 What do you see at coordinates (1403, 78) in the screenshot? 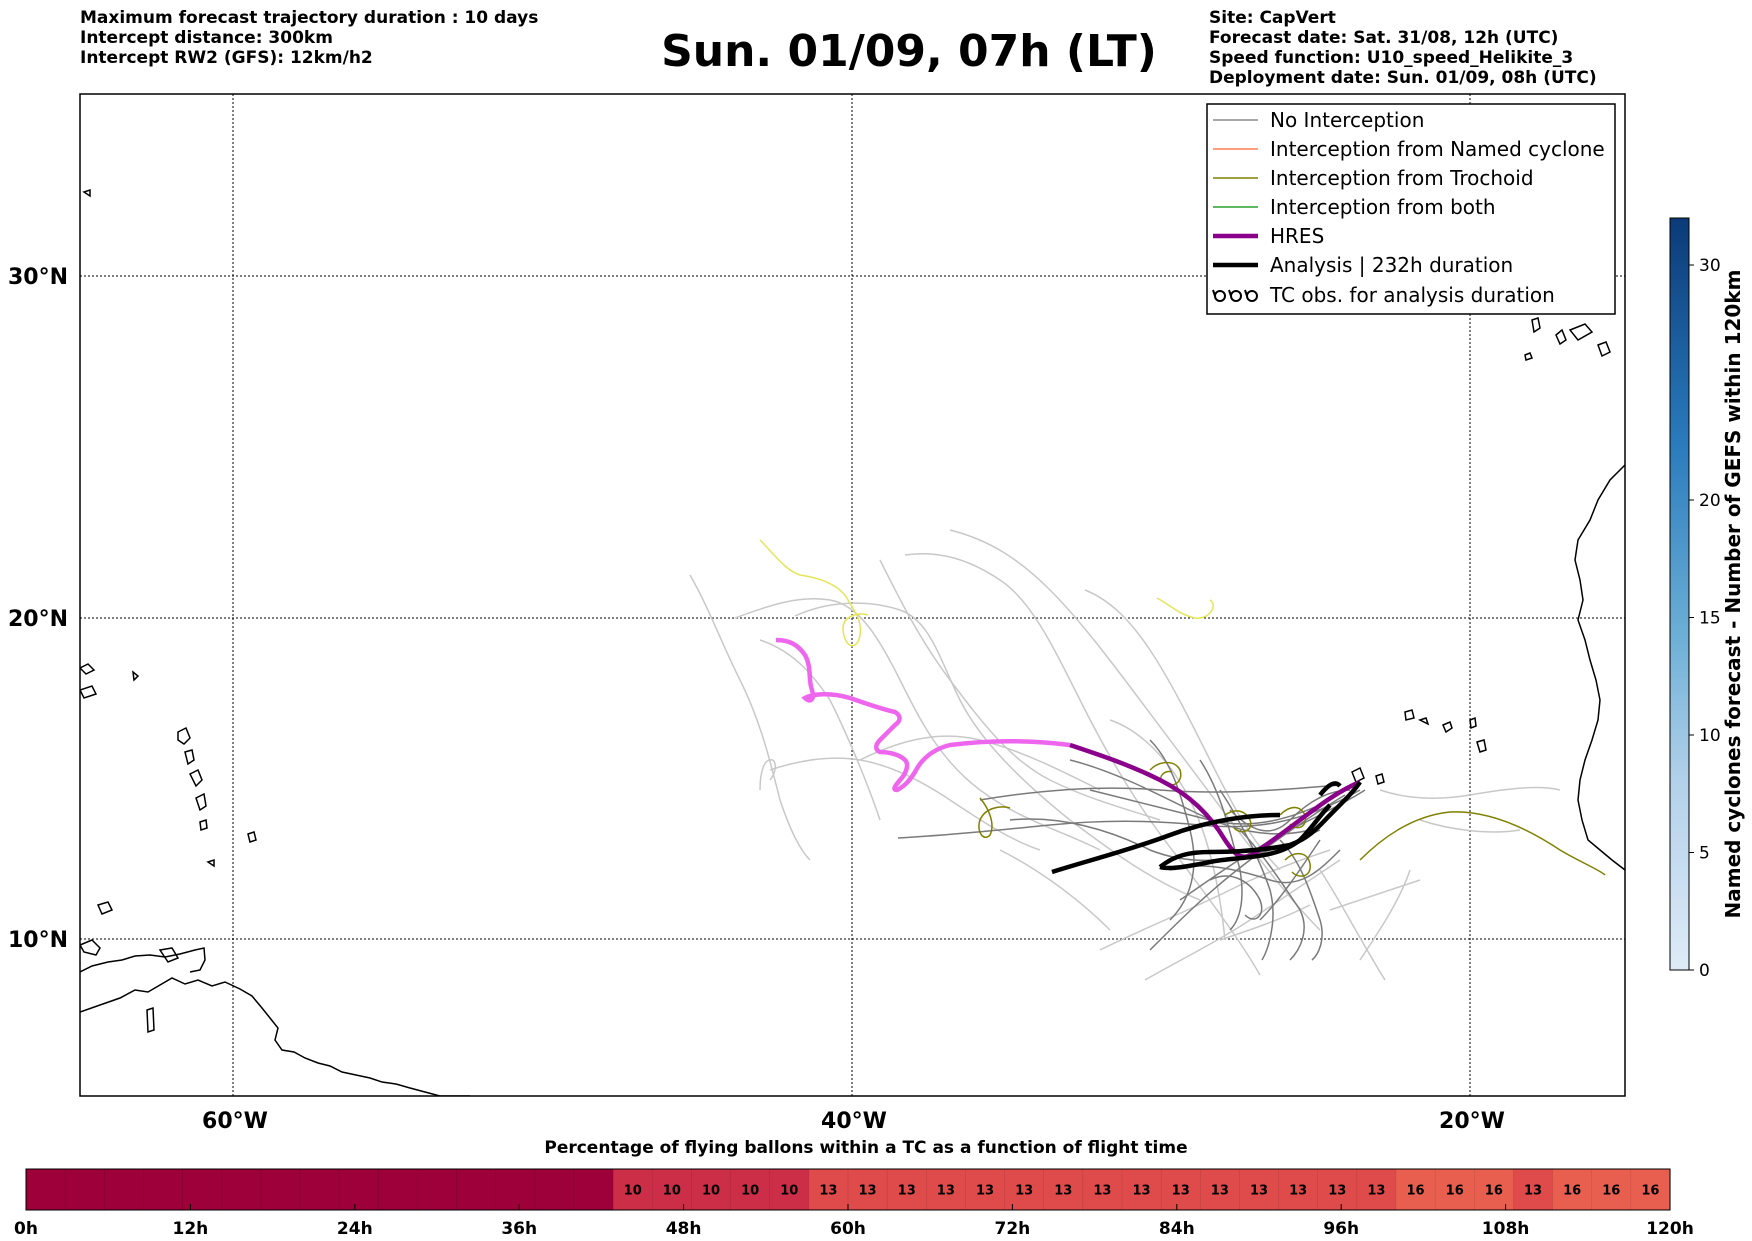
I see `header-right-line-4: Deployment date: Sun. 01/09, 08h (UTC)` at bounding box center [1403, 78].